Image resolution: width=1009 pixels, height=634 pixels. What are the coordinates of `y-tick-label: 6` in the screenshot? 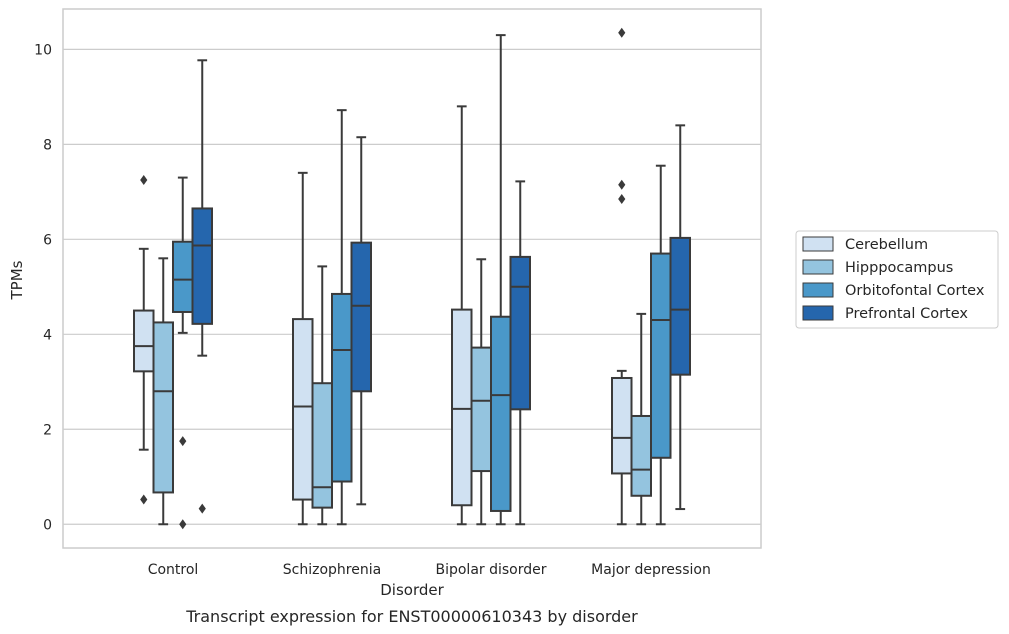 It's located at (47, 240).